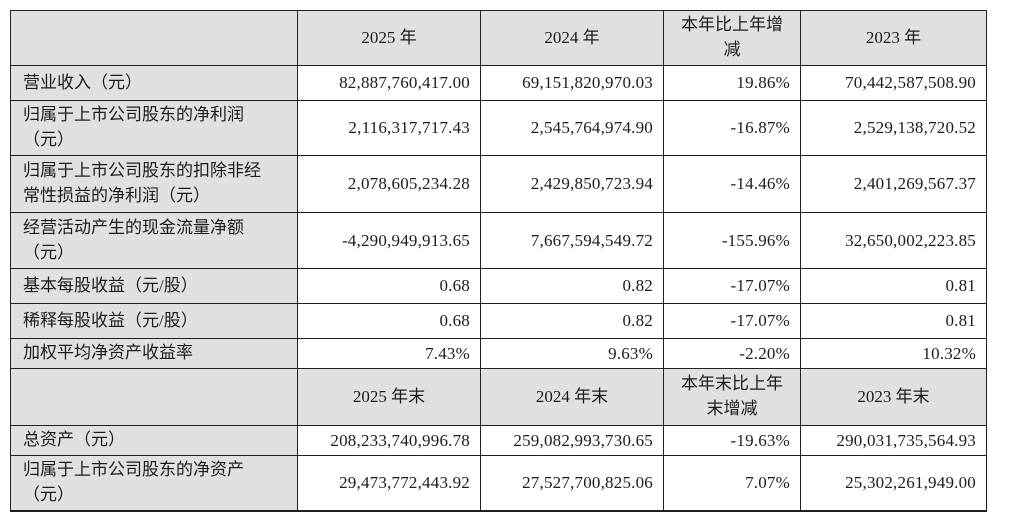 This screenshot has width=1020, height=522. Describe the element at coordinates (389, 440) in the screenshot. I see `data-cell: 208,233,740,996.78` at that location.